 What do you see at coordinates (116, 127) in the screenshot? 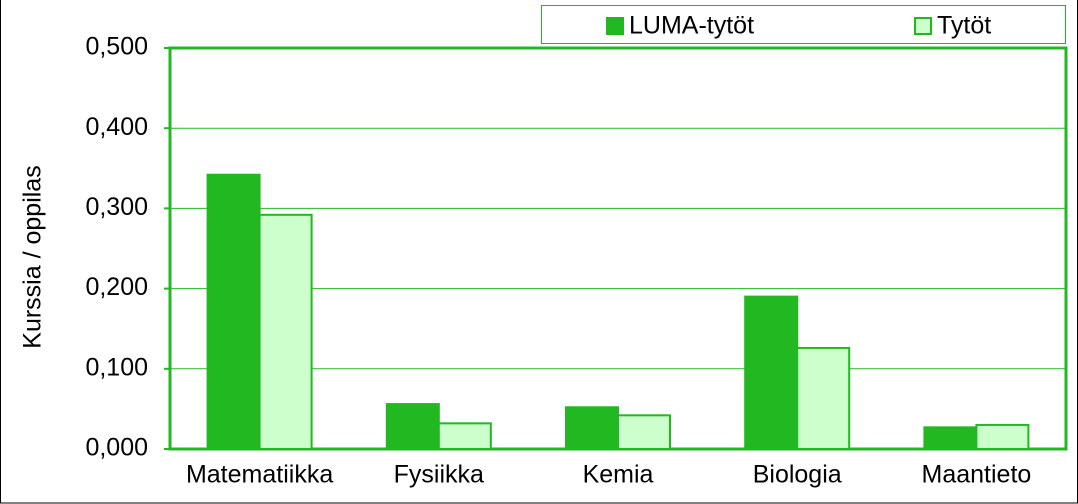
I see `y-tick-label: 0,400` at bounding box center [116, 127].